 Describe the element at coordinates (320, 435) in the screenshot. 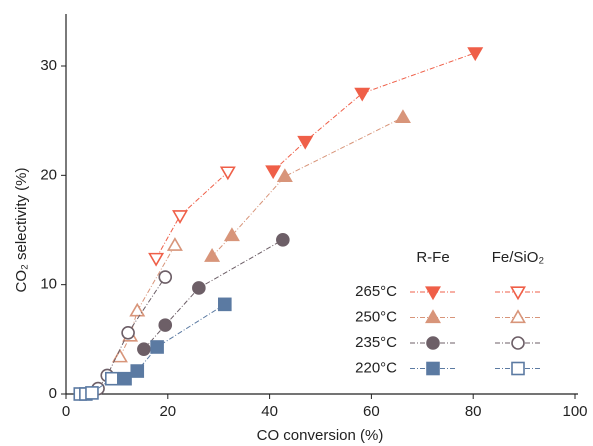

I see `x-axis-label: CO conversion (%)` at that location.